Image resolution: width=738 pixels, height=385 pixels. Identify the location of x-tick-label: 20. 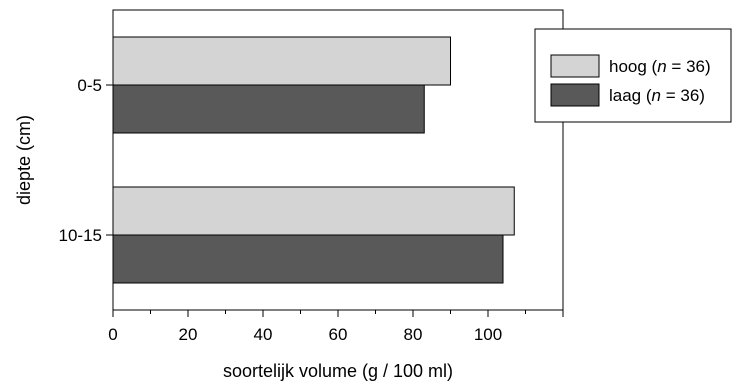
(188, 334).